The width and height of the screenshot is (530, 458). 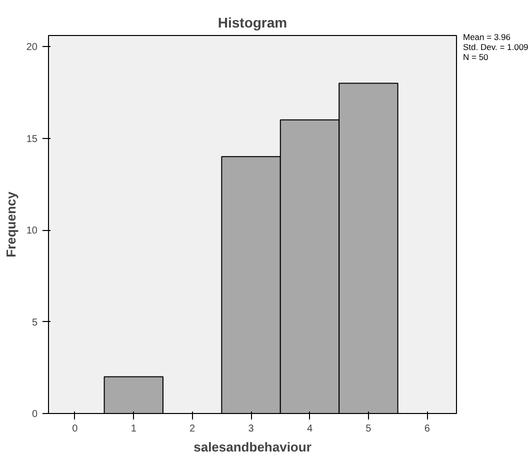 I want to click on x-tick-label: 4, so click(x=309, y=429).